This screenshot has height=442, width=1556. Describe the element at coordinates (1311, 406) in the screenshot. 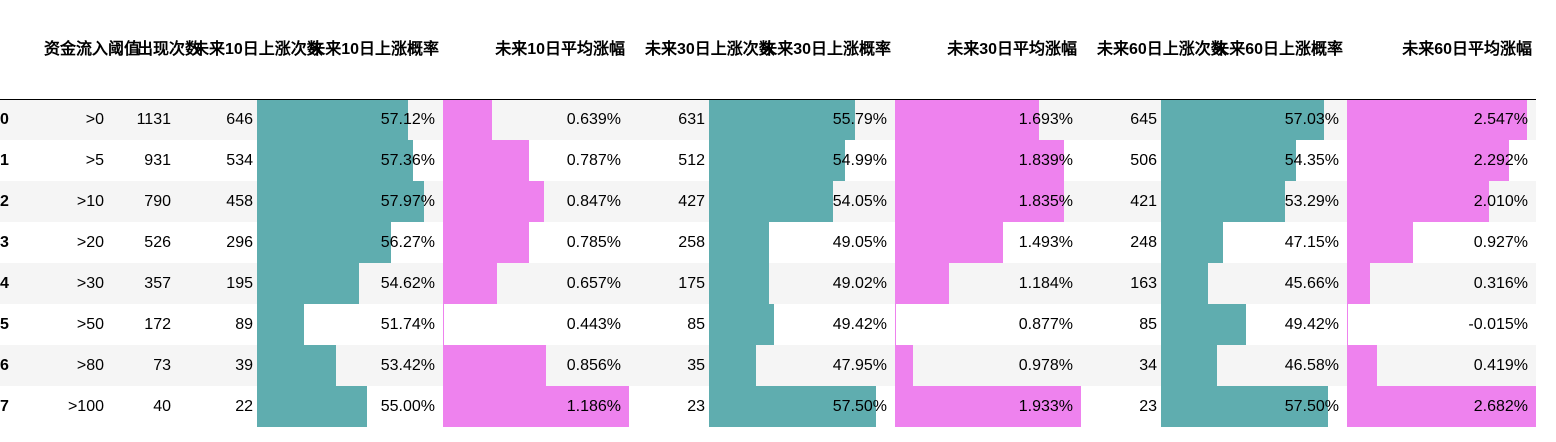

I see `cell-value: 57.50%` at that location.